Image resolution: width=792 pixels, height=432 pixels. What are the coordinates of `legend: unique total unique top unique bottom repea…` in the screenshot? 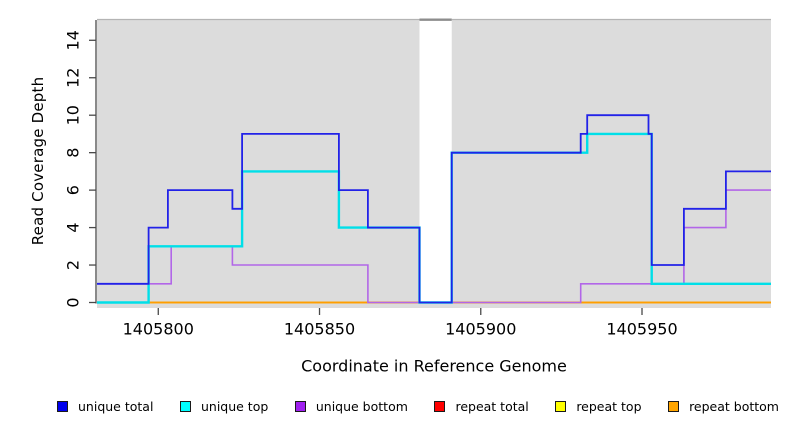 It's located at (418, 406).